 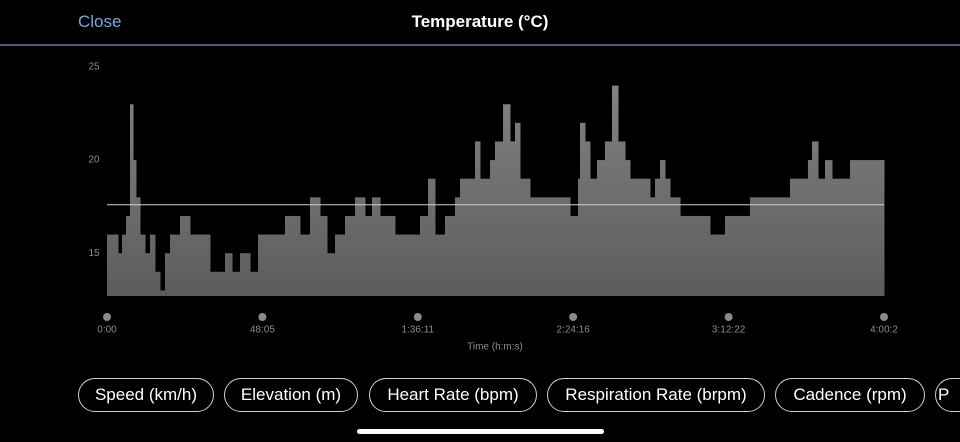 What do you see at coordinates (94, 253) in the screenshot?
I see `y-tick-label: 15` at bounding box center [94, 253].